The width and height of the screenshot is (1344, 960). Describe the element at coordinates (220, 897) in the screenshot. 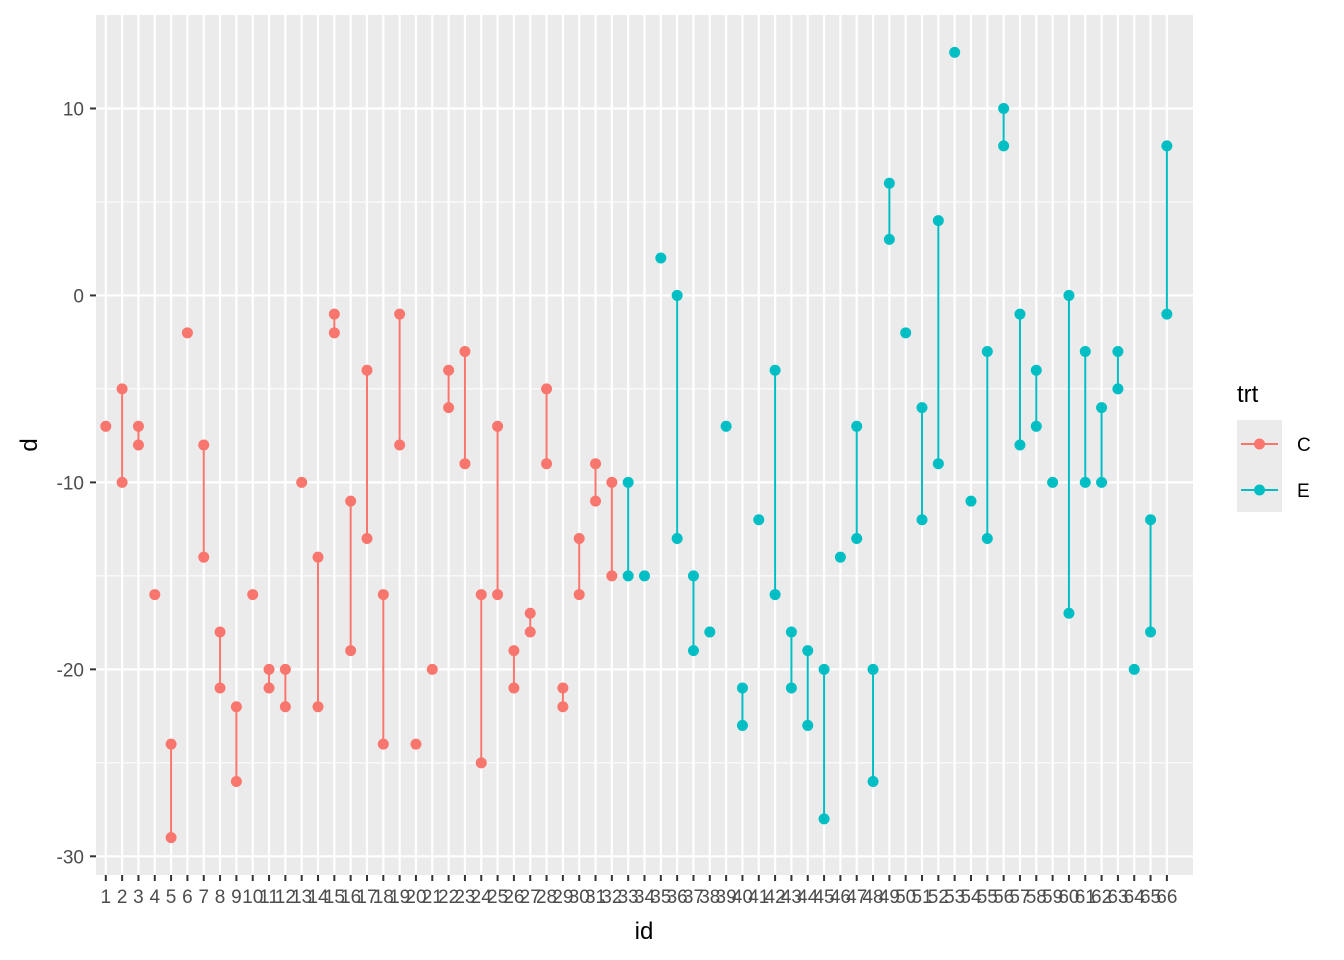

I see `x-tick-label: 8` at that location.